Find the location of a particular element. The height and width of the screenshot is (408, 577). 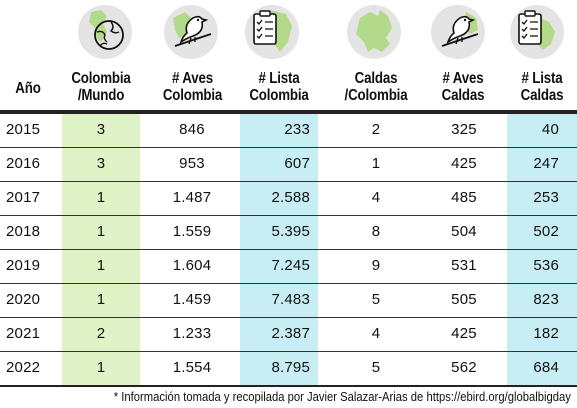

header-aves-caldas: # Aves Caldas is located at coordinates (463, 87).